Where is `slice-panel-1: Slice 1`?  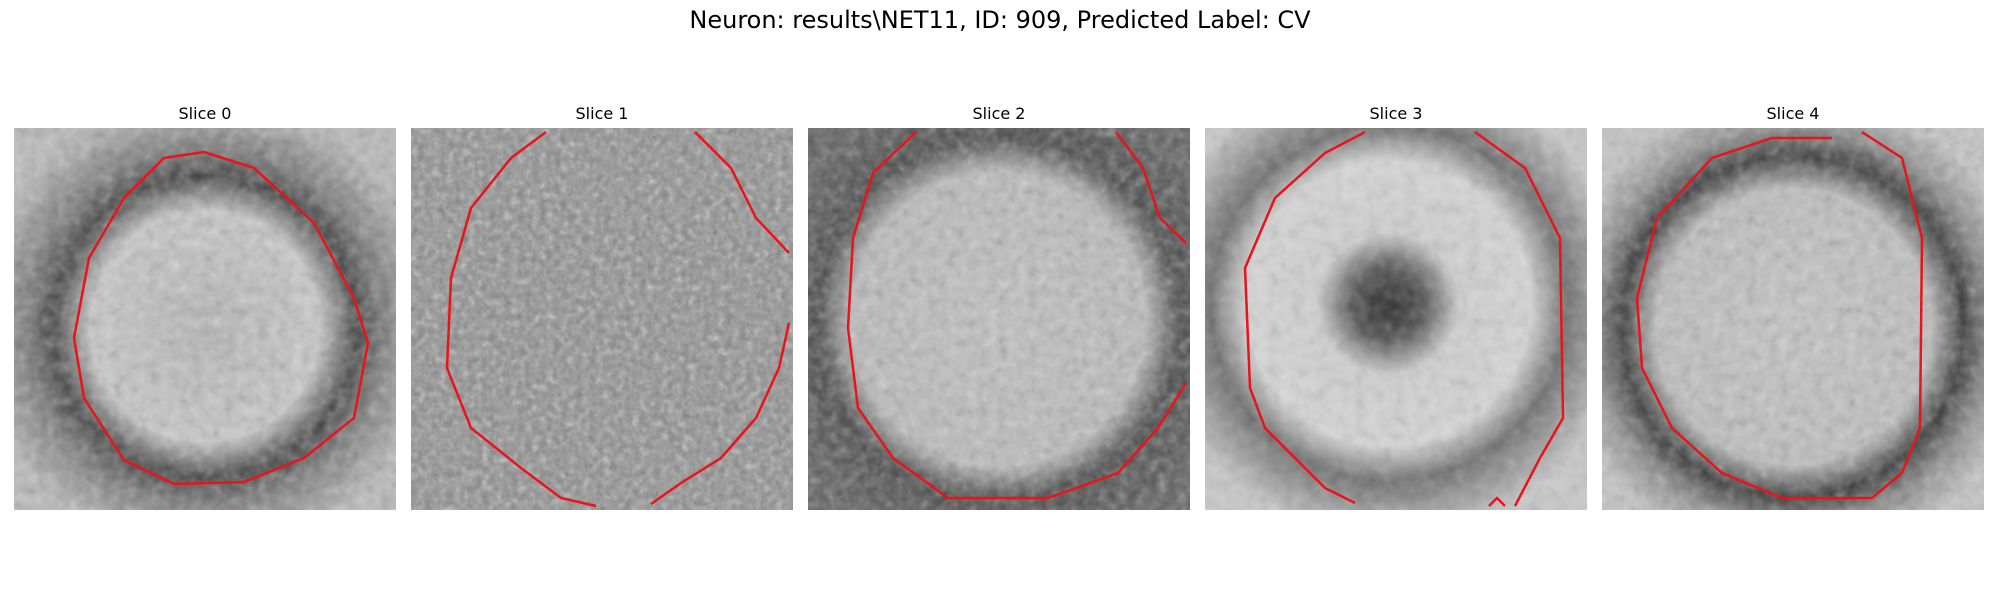 slice-panel-1: Slice 1 is located at coordinates (602, 305).